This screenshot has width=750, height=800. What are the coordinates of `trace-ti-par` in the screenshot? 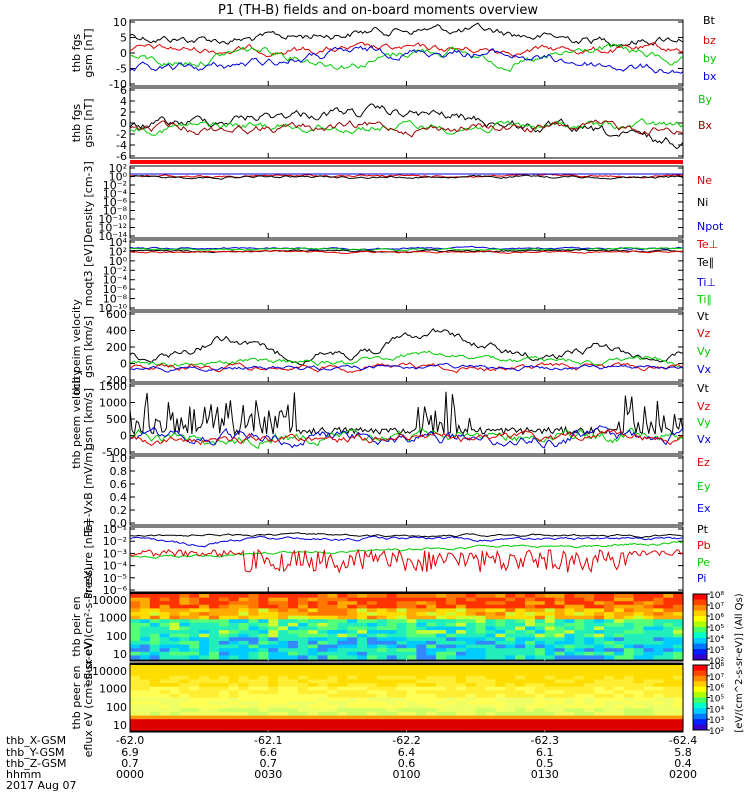 It's located at (406, 249).